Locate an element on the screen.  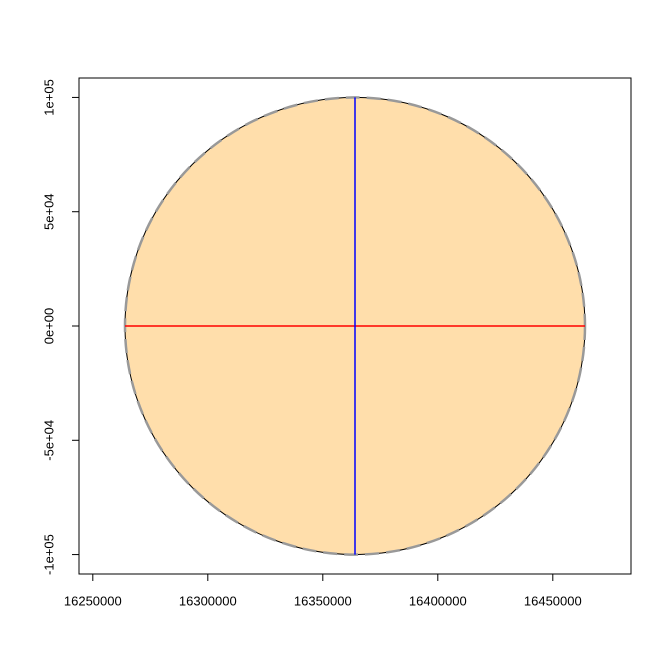
x-tick-label: 16300000 is located at coordinates (208, 600).